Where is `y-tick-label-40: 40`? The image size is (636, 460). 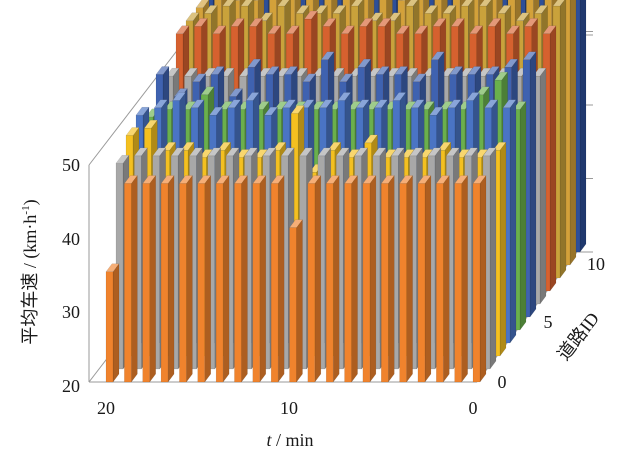
y-tick-label-40: 40 is located at coordinates (71, 239).